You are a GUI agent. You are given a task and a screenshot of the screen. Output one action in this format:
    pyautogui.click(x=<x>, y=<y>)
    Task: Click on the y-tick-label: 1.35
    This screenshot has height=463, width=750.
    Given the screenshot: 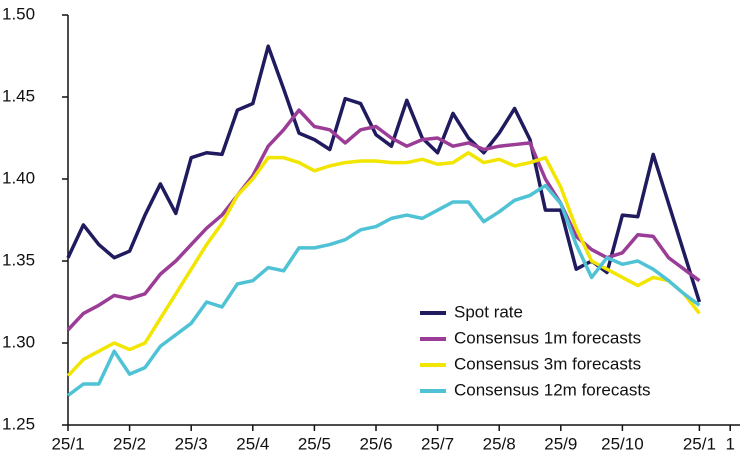 What is the action you would take?
    pyautogui.click(x=18, y=259)
    